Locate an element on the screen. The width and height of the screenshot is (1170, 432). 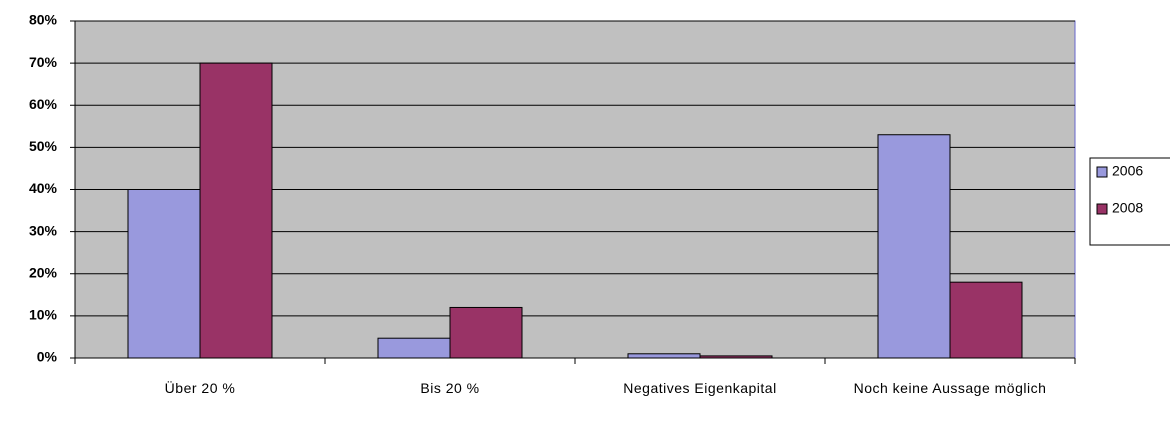
y-tick-label: 50% is located at coordinates (43, 146).